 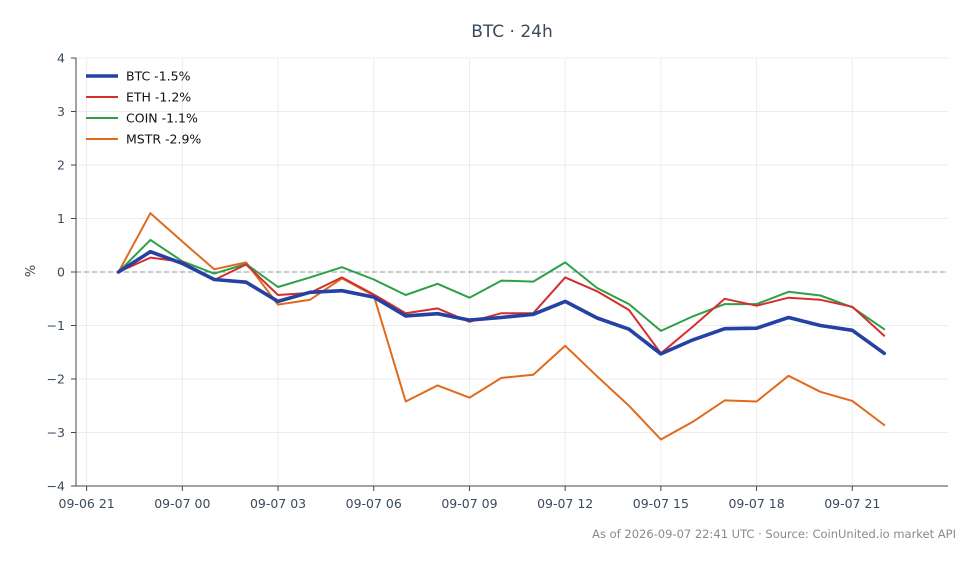 I want to click on series-line-eth, so click(x=501, y=305).